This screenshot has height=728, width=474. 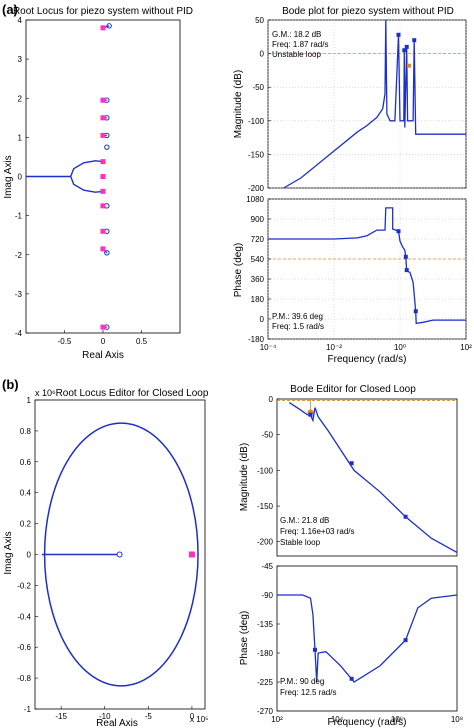 I want to click on x-tick-label: 10⁻², so click(x=334, y=347).